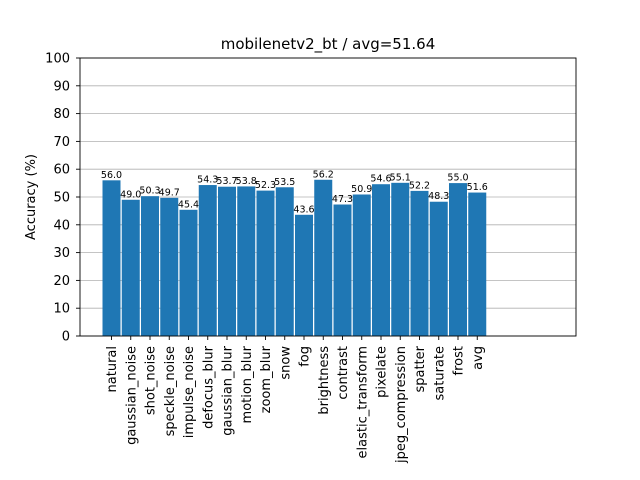 The image size is (640, 480). What do you see at coordinates (149, 191) in the screenshot?
I see `data-label-shot-noise: 50.3` at bounding box center [149, 191].